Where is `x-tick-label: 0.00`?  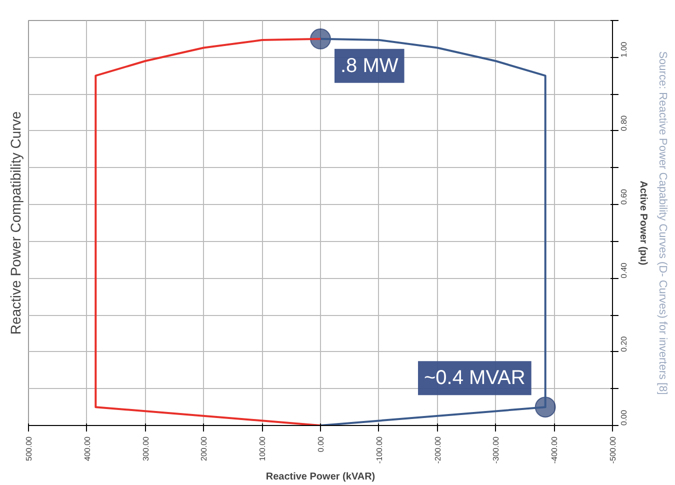
x-tick-label: 0.00 is located at coordinates (321, 444).